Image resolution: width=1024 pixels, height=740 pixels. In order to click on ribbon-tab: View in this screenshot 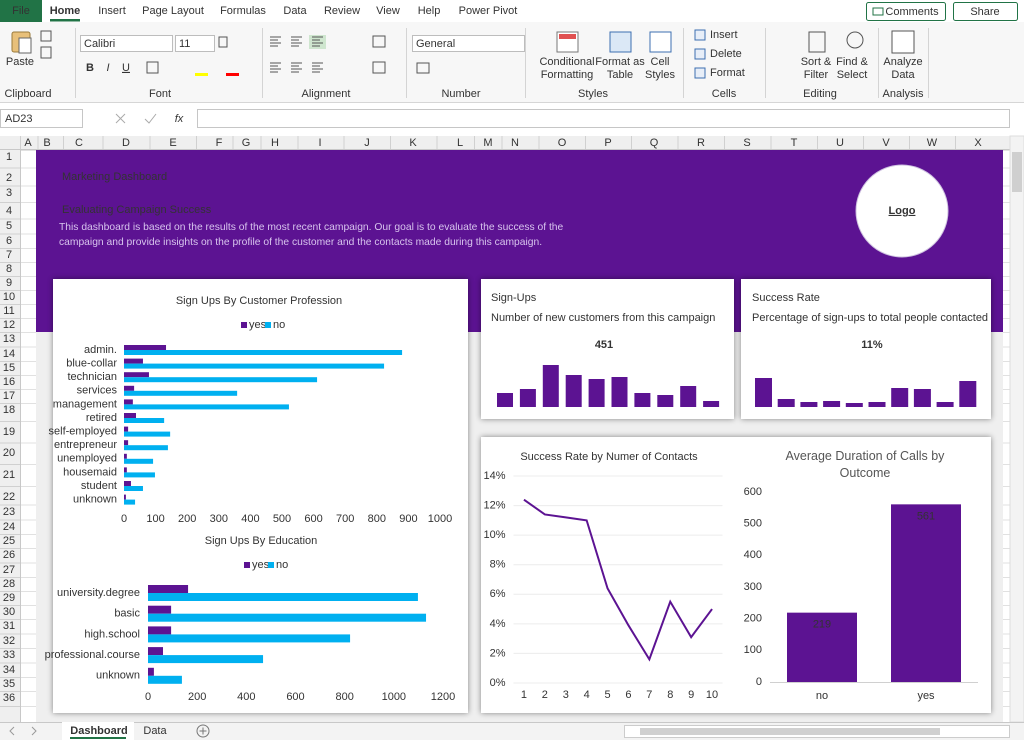, I will do `click(388, 11)`.